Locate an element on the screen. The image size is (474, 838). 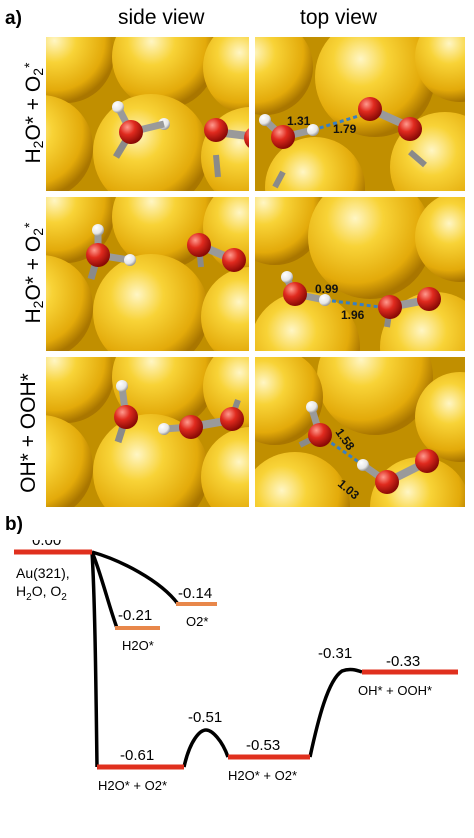
tile-row2-top-view: 0.99 1.96 is located at coordinates (360, 274).